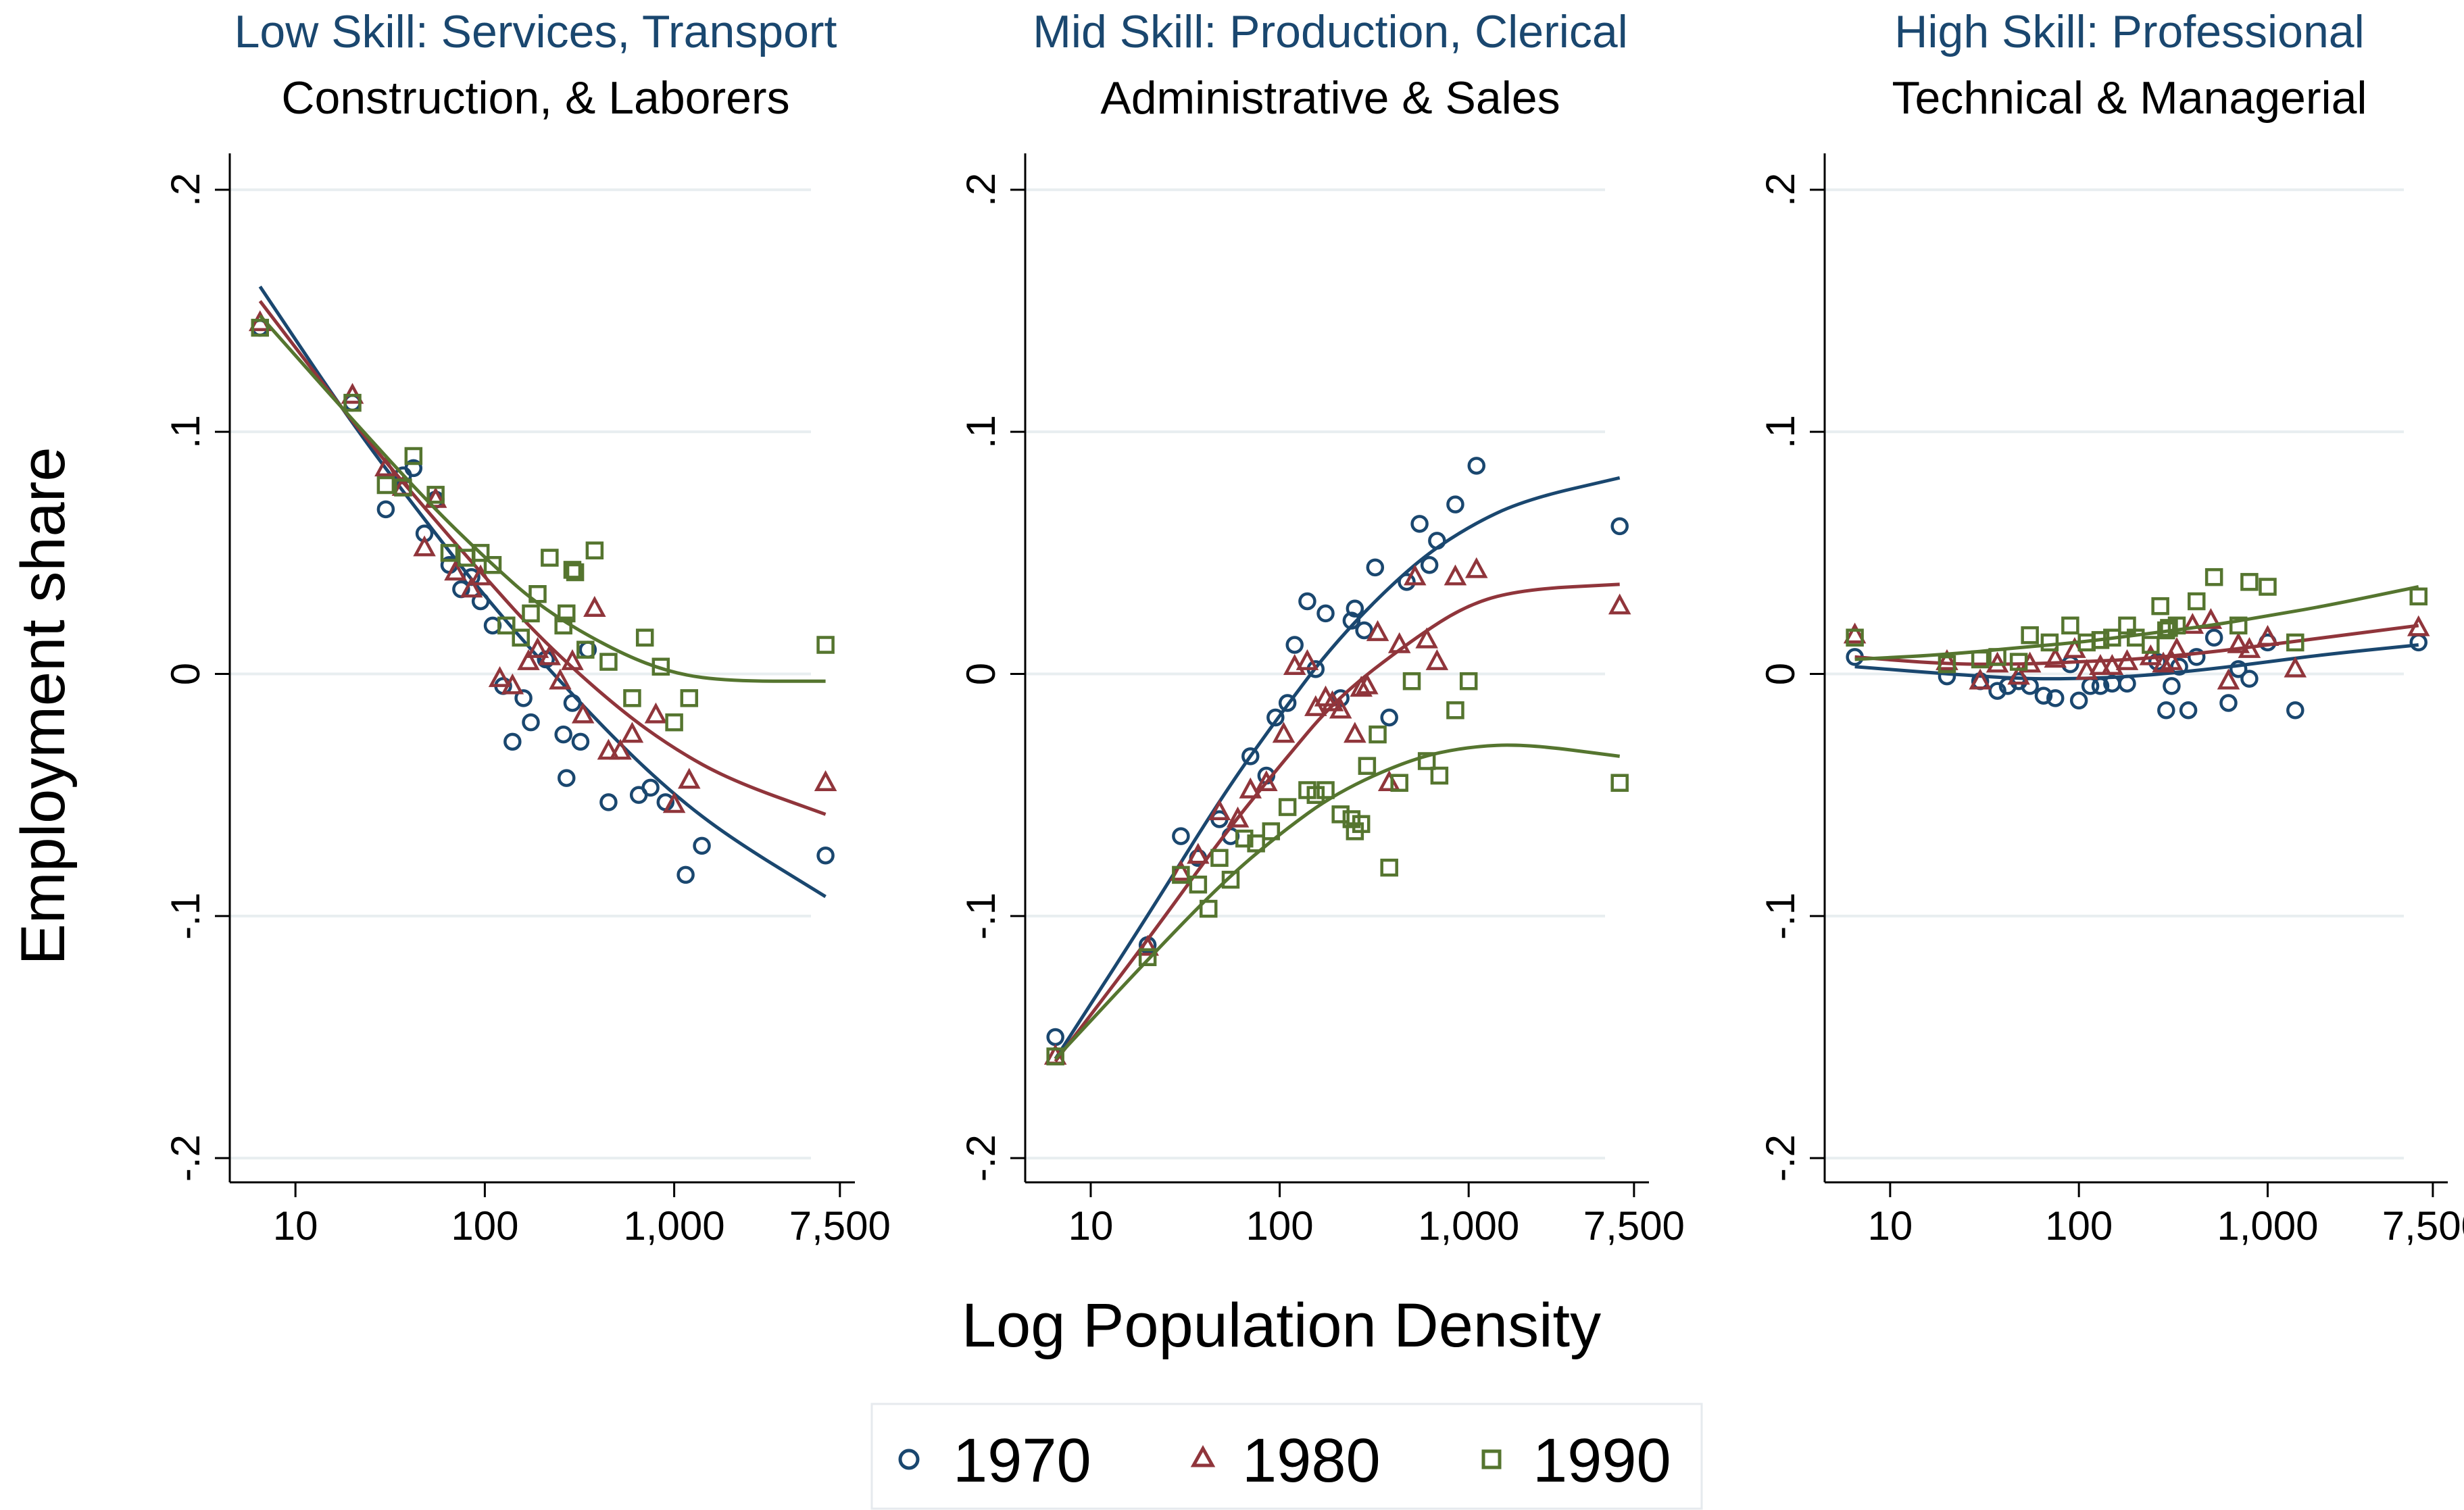  I want to click on legend-label-1990: 1990, so click(1602, 1460).